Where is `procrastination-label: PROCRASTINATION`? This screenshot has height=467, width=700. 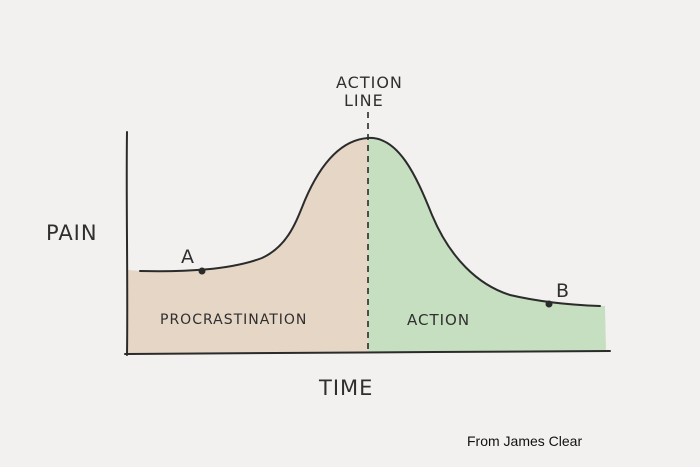
procrastination-label: PROCRASTINATION is located at coordinates (233, 320).